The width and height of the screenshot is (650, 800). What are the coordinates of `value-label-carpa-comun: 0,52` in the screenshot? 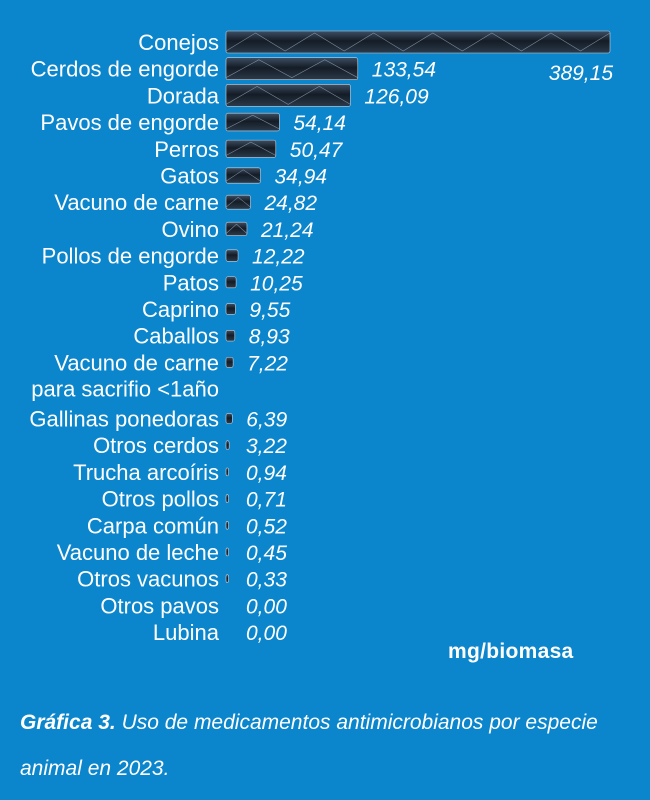 It's located at (266, 526).